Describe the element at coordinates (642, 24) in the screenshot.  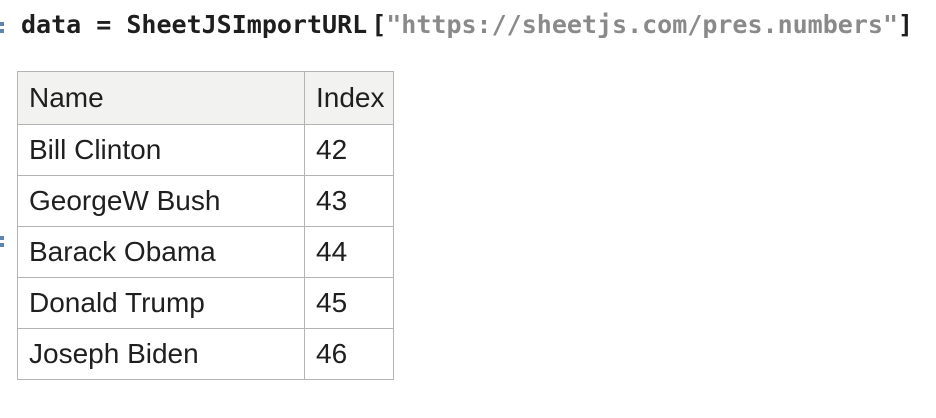
I see `url-string-literal: "https://sheetjs.com/pres.numbers"` at that location.